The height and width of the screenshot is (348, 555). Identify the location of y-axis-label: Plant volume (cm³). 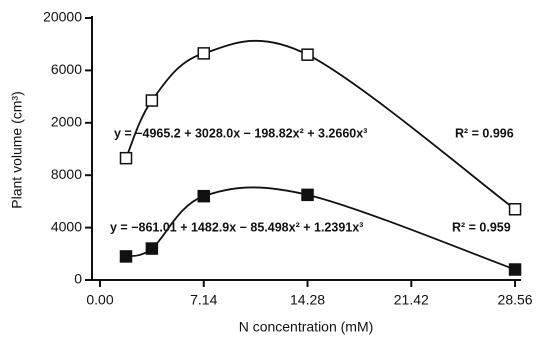
(17, 149).